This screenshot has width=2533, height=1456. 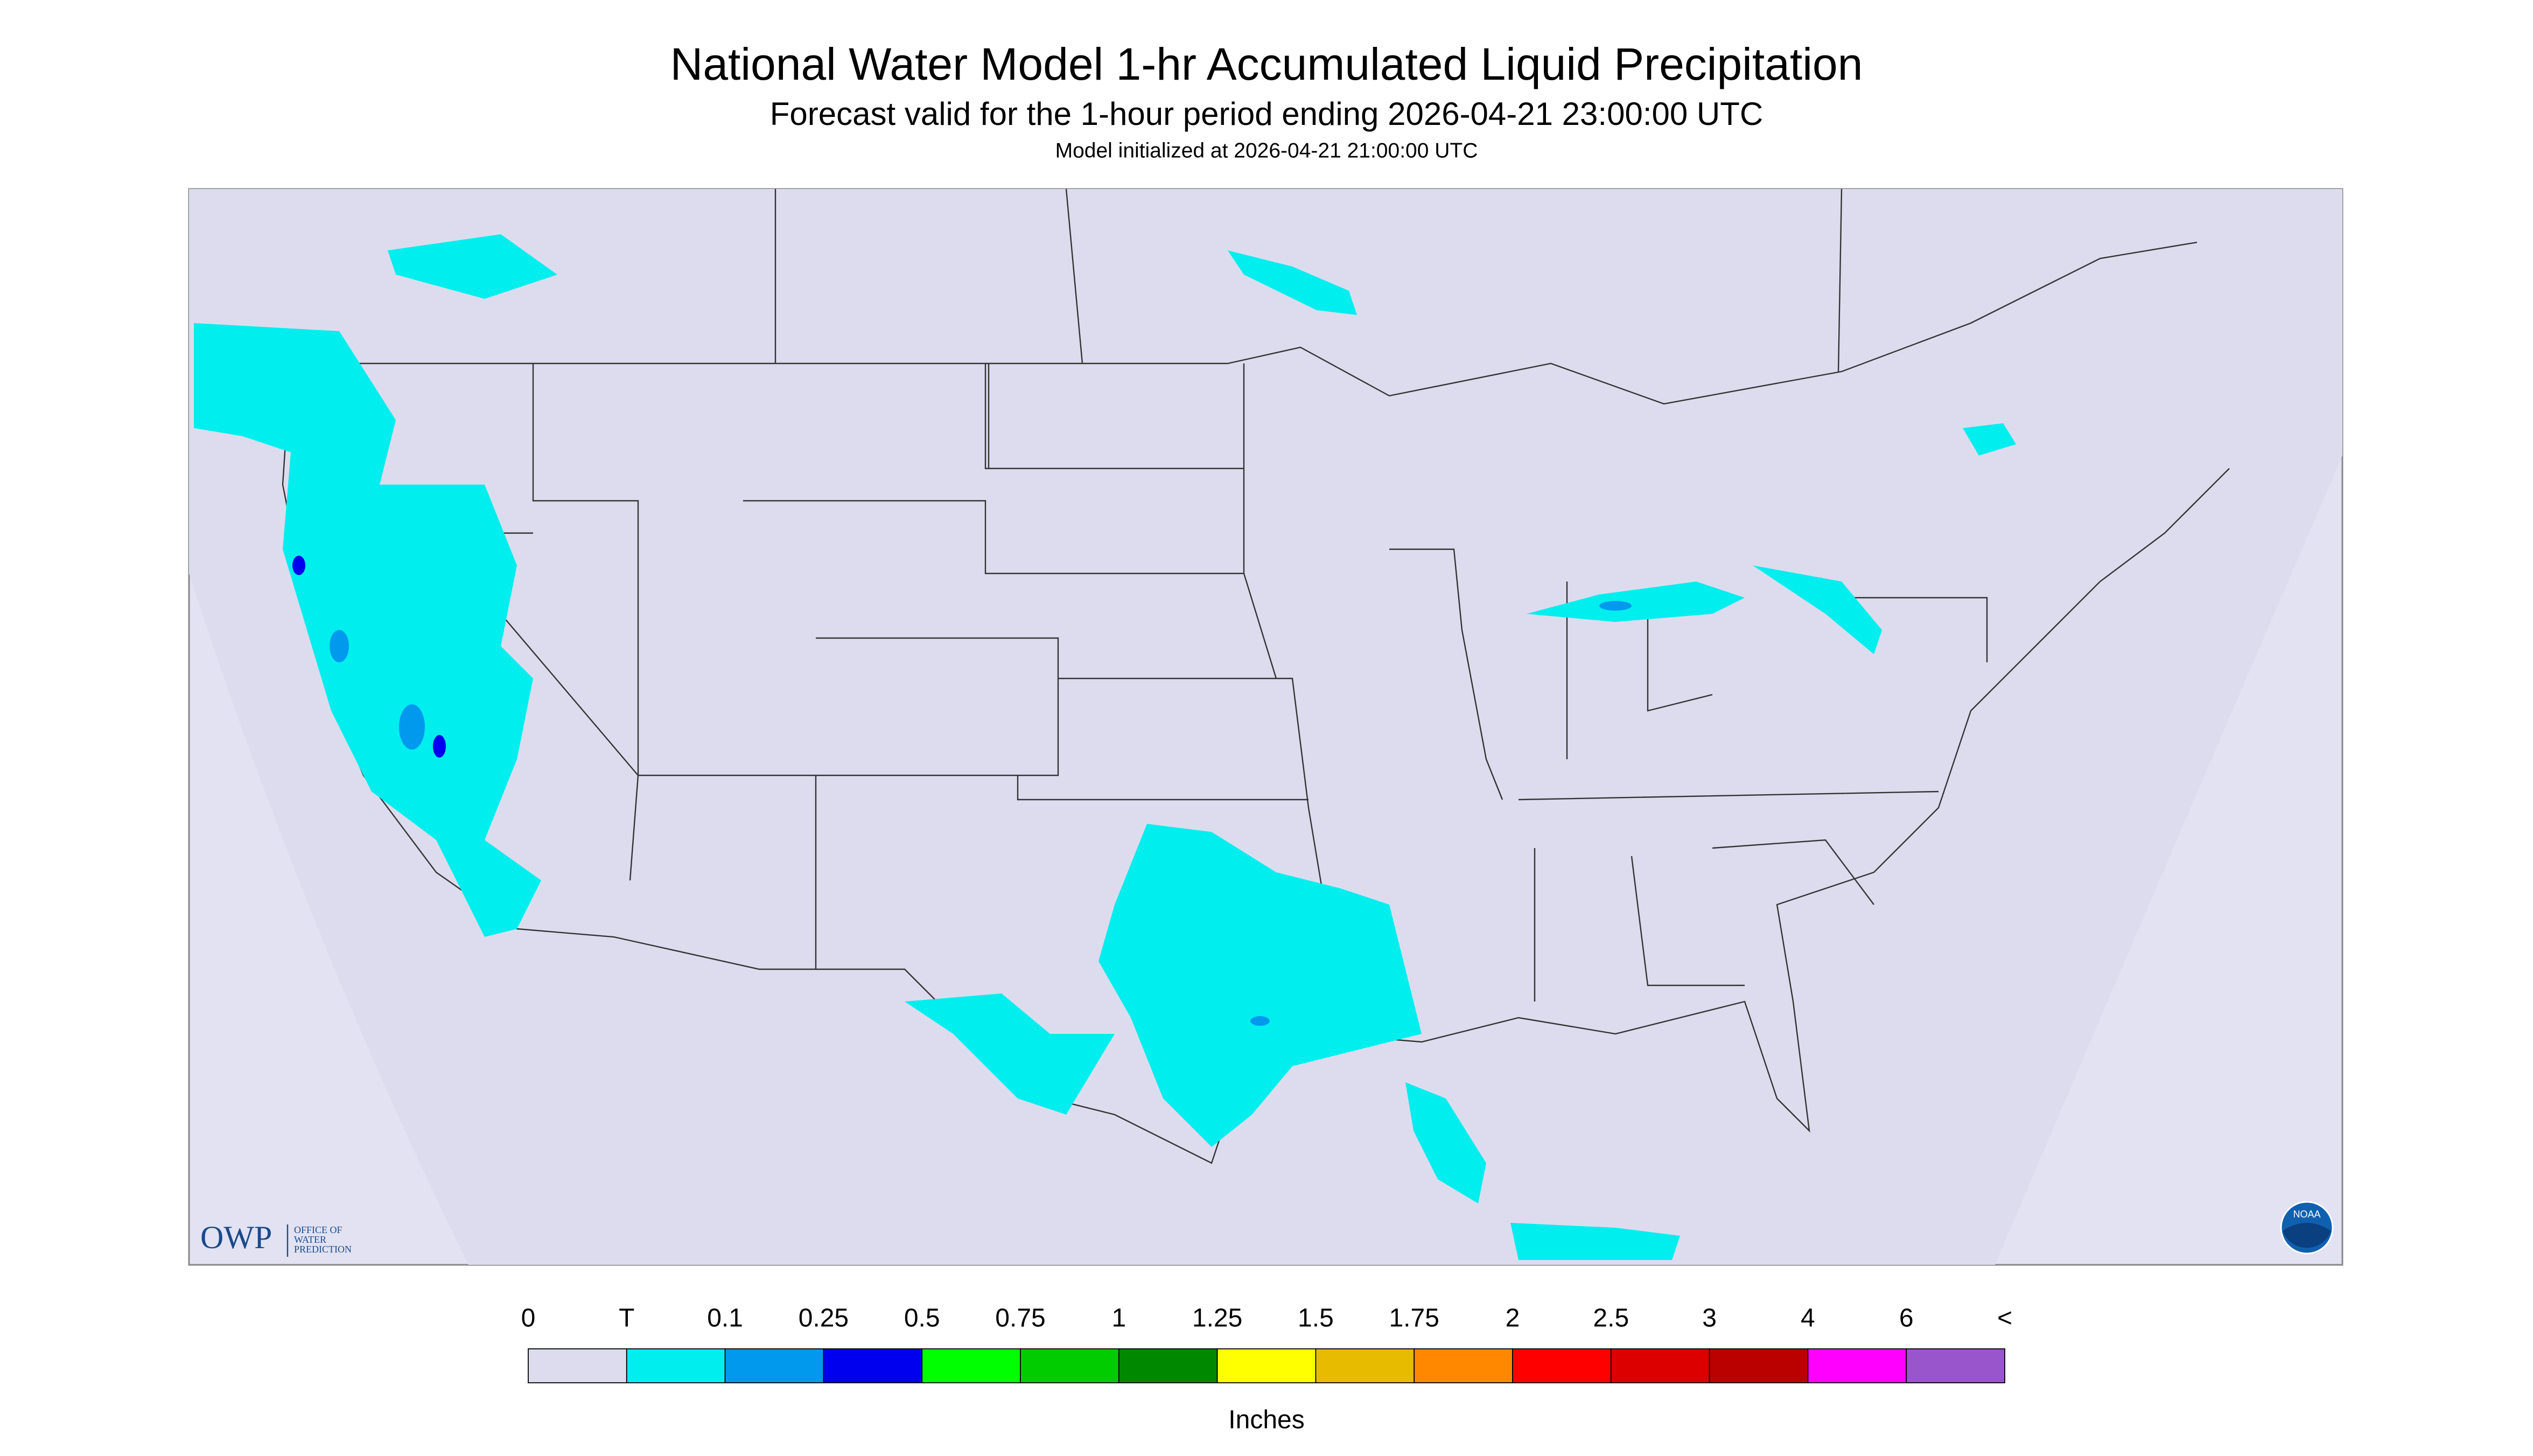 I want to click on legend-label: <, so click(x=2004, y=1318).